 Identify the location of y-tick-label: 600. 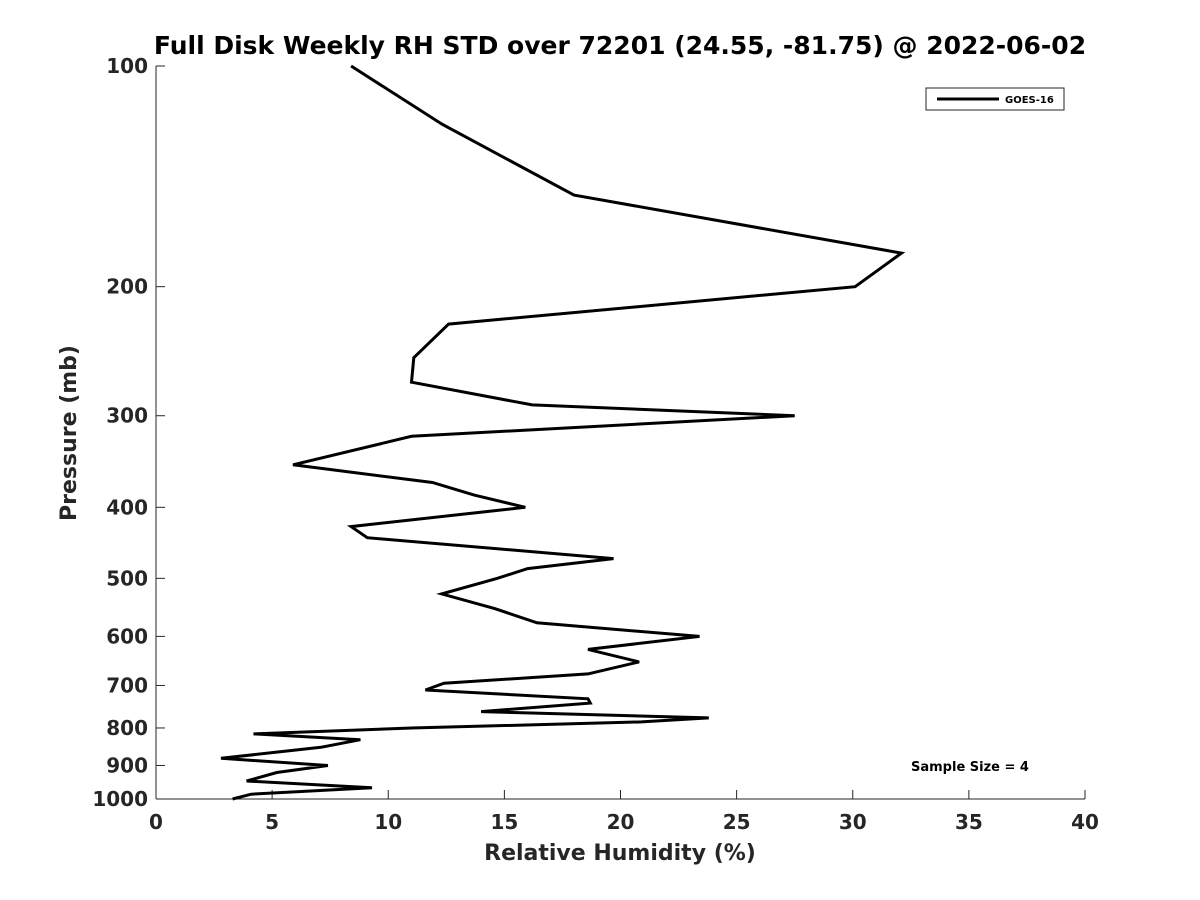
(127, 636).